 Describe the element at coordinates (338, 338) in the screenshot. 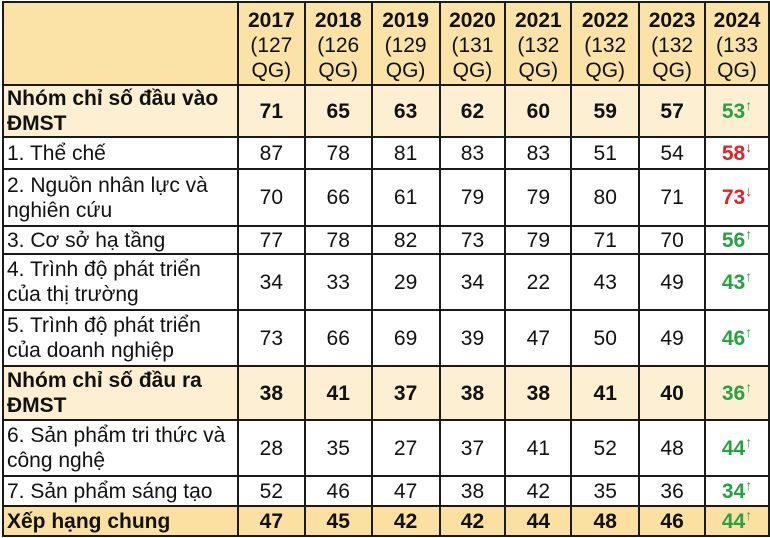

I see `rank-cell: 66` at that location.